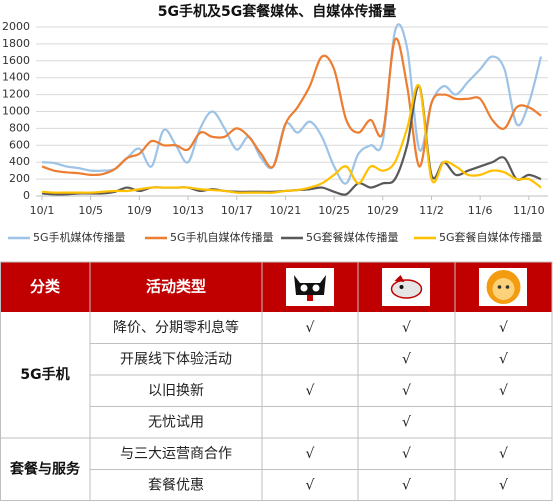 Image resolution: width=554 pixels, height=501 pixels. Describe the element at coordinates (431, 210) in the screenshot. I see `x-tick-label: 11/2` at that location.